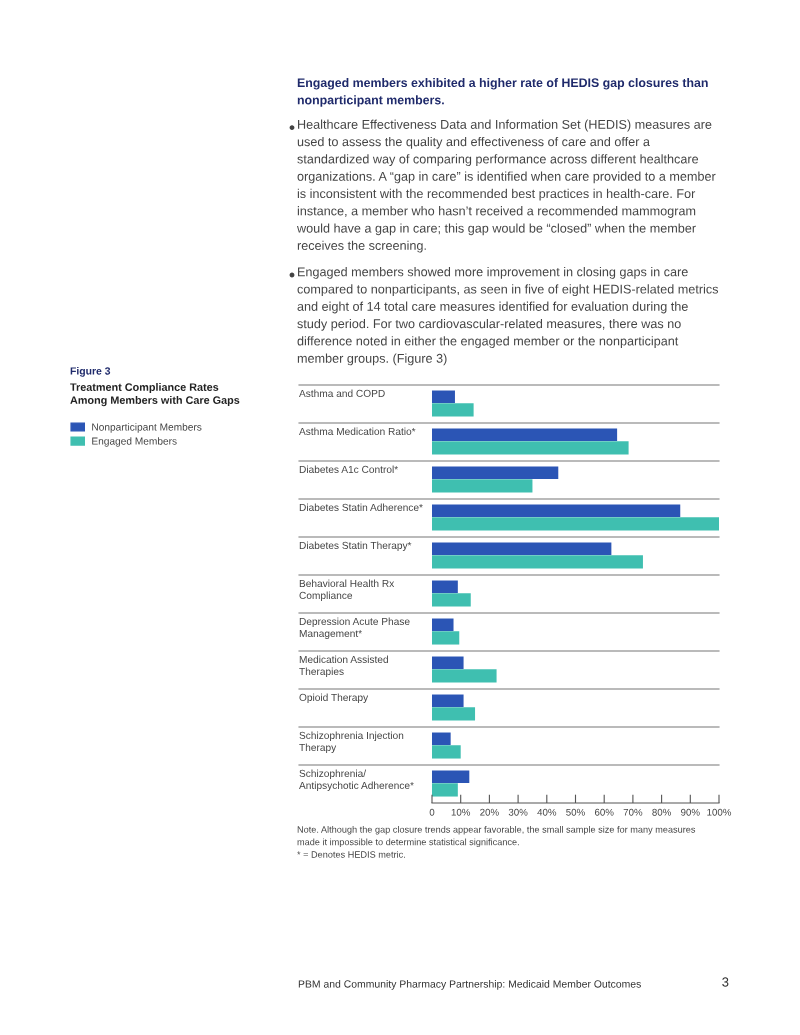 The image size is (800, 1035). What do you see at coordinates (518, 812) in the screenshot?
I see `x-tick-label: 30%` at bounding box center [518, 812].